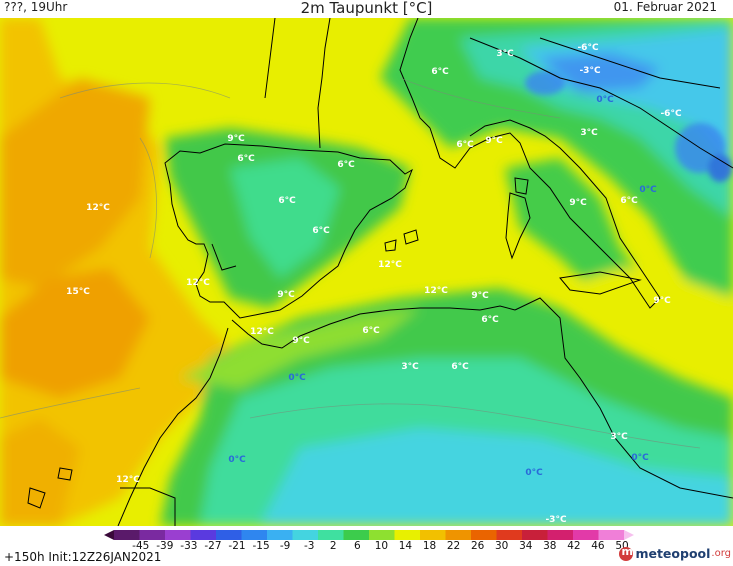  What do you see at coordinates (78, 292) in the screenshot?
I see `map-label: 15°C` at bounding box center [78, 292].